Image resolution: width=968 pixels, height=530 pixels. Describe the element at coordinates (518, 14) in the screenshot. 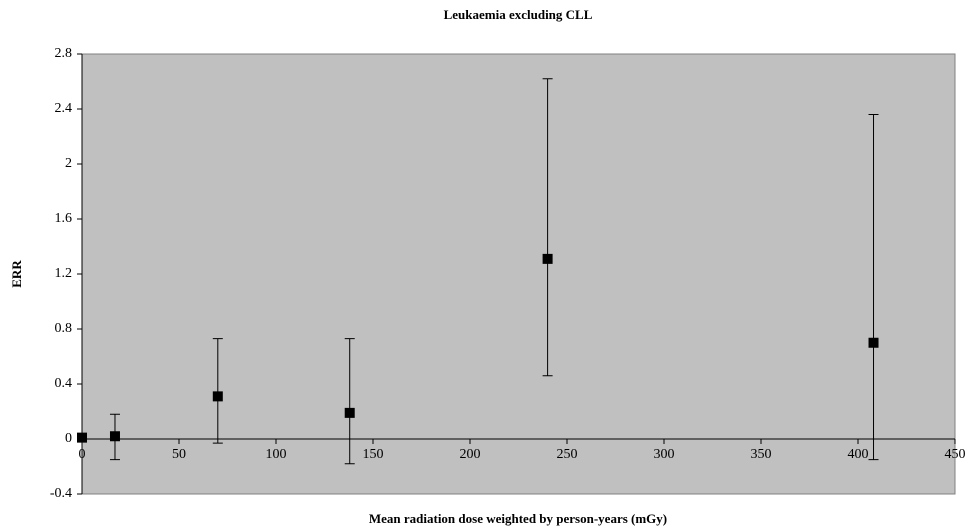

I see `chart-title: Leukaemia excluding CLL` at that location.